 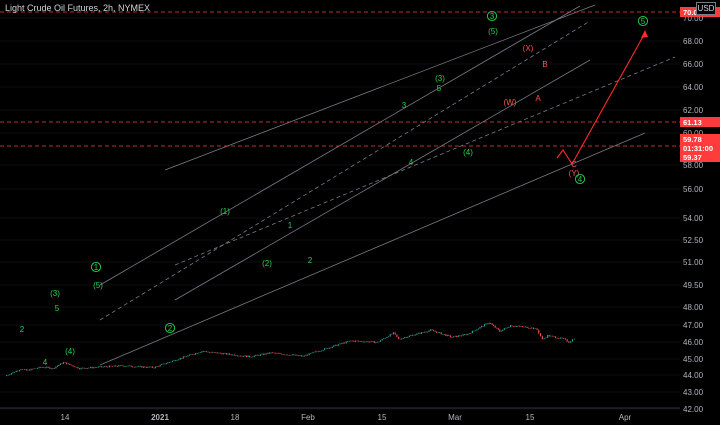 I want to click on wave-text: 5, so click(x=57, y=308).